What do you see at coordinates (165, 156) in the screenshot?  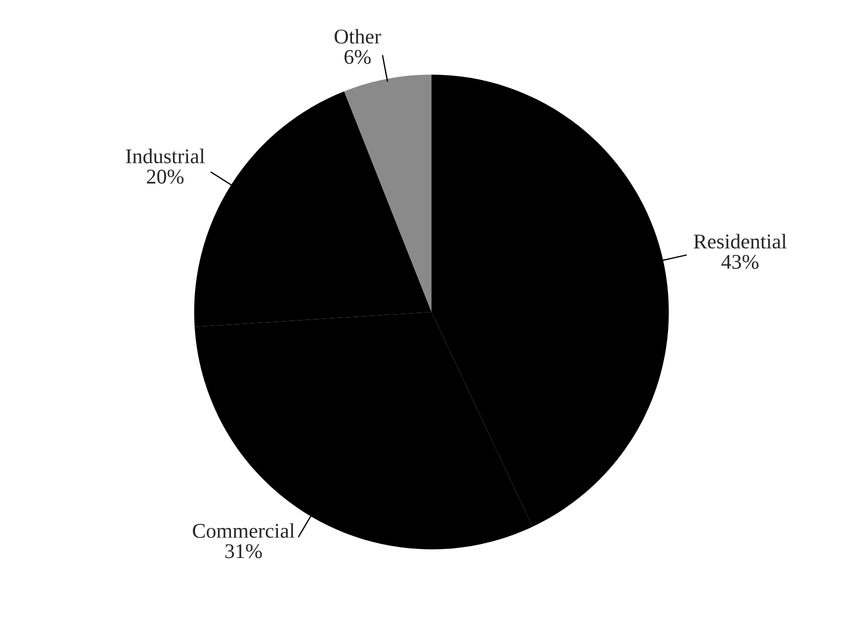 I see `slice-label: Industrial` at bounding box center [165, 156].